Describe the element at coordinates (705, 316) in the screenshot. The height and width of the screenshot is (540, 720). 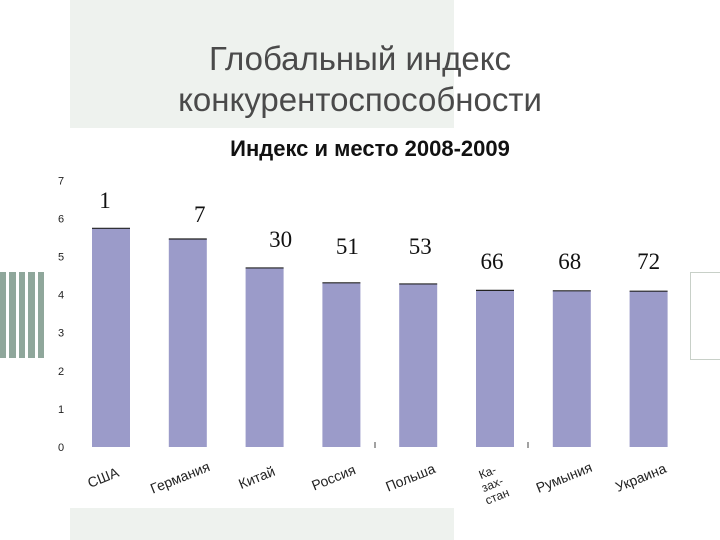
I see `decorative-frame` at that location.